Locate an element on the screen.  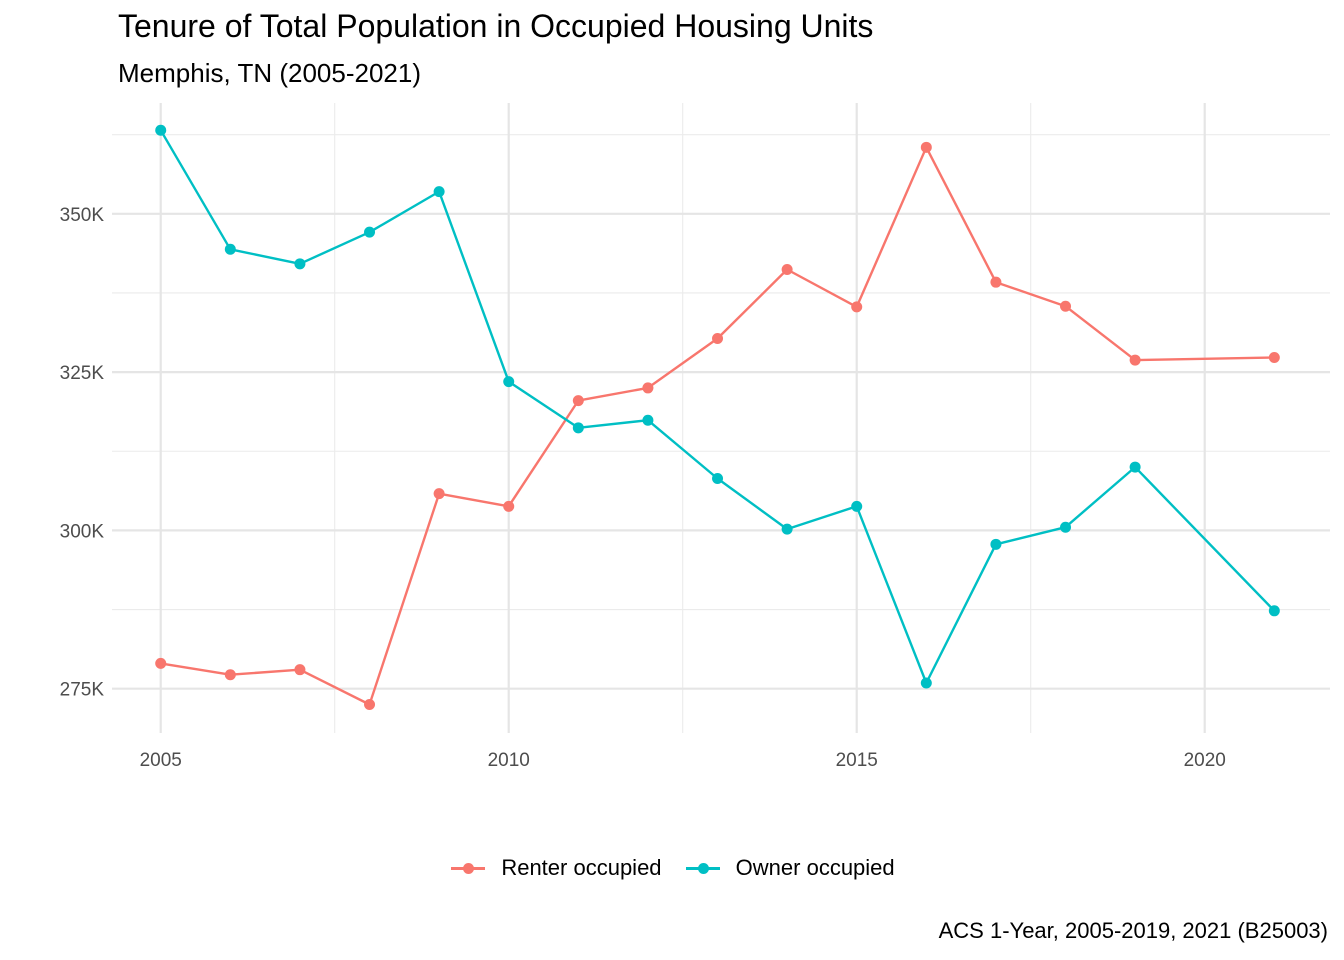
legend-item-owner: Owner occupied is located at coordinates (789, 868).